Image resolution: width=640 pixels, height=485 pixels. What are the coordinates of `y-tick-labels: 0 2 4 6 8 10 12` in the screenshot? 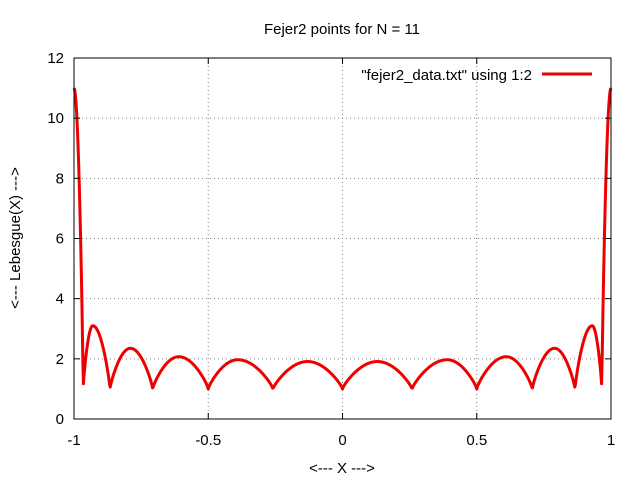 It's located at (55, 239).